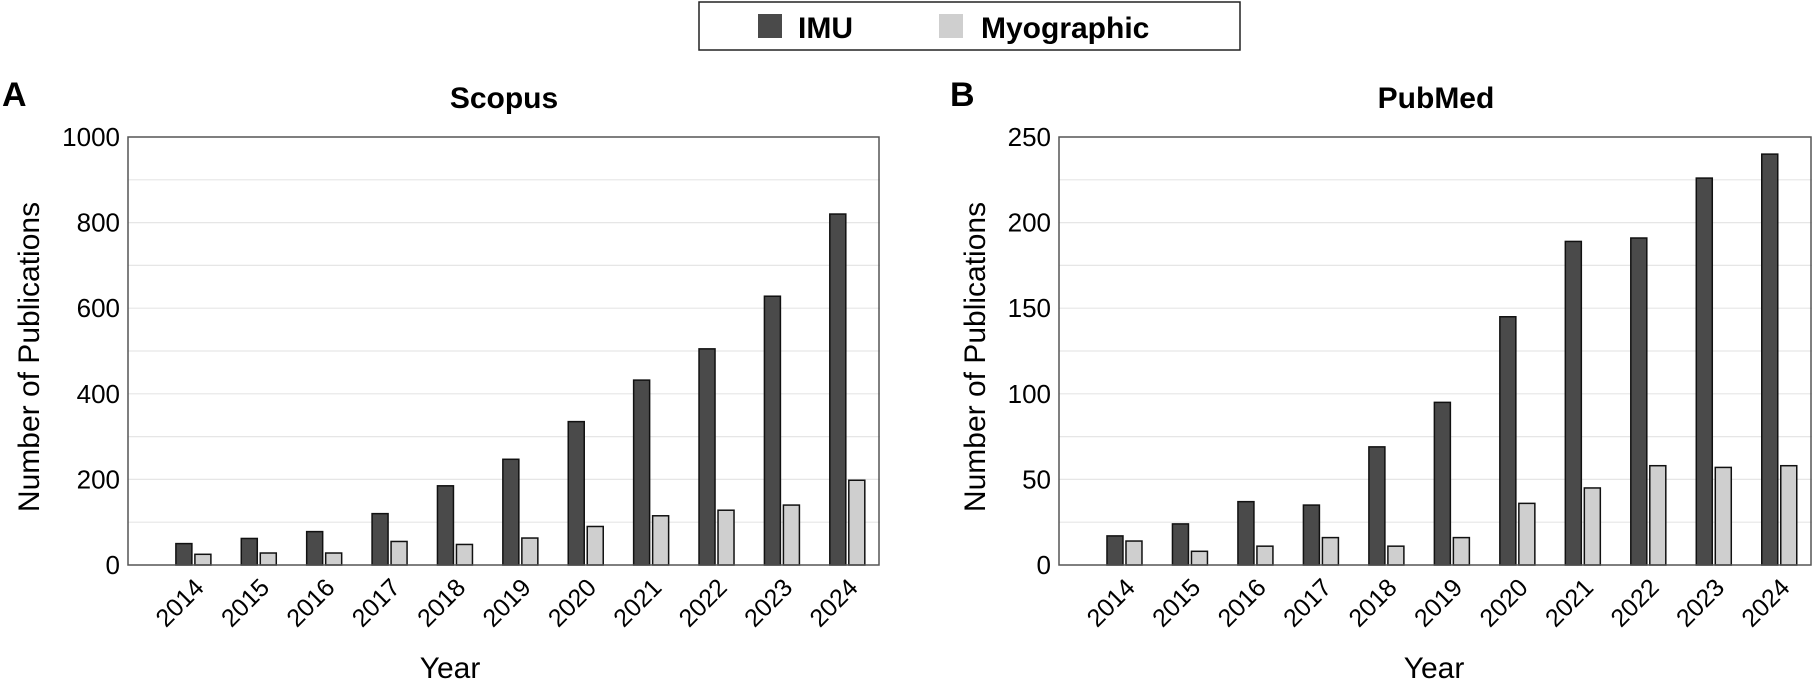 The width and height of the screenshot is (1812, 684). Describe the element at coordinates (962, 95) in the screenshot. I see `panel-letter-b: B` at that location.